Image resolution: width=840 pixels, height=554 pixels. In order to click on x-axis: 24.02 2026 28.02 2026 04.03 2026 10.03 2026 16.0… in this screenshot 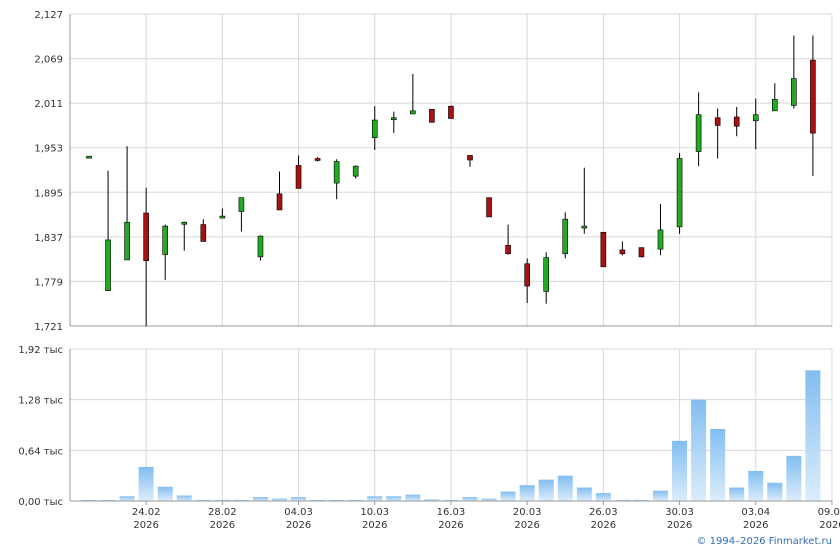, I will do `click(486, 516)`.